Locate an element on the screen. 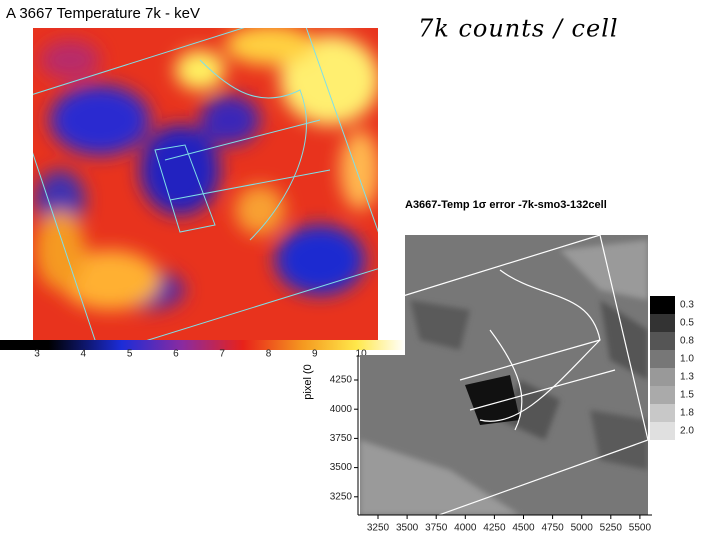 The image size is (720, 540). colorbar-label: 5 is located at coordinates (130, 354).